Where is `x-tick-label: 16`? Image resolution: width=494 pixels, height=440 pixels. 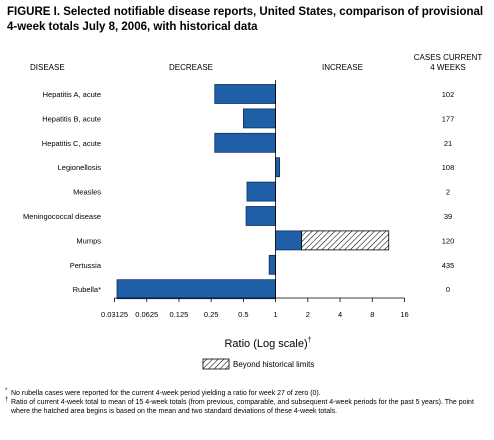 x-tick-label: 16 is located at coordinates (404, 314).